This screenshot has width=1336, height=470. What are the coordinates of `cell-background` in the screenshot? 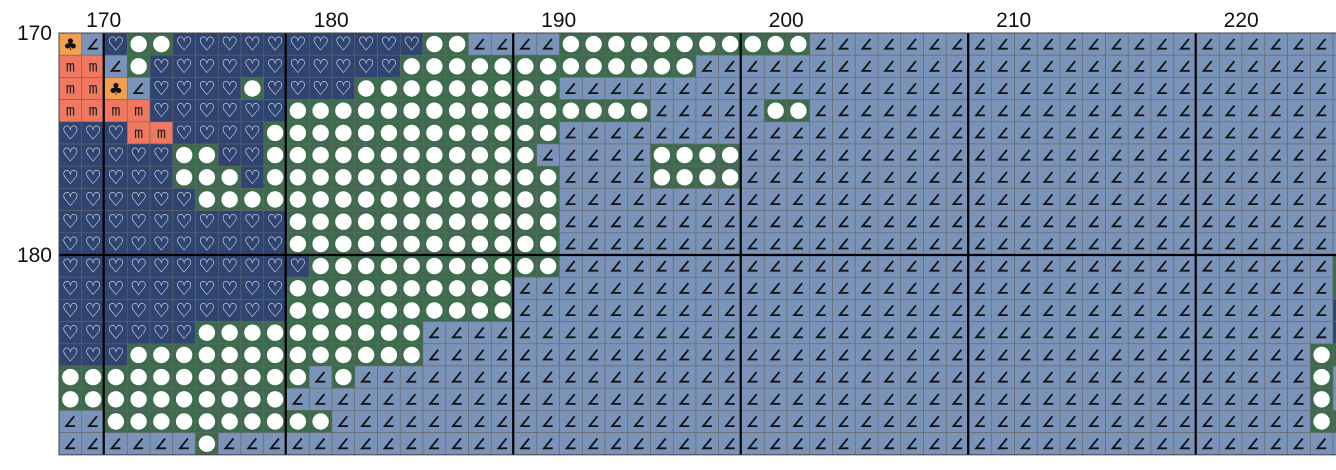 It's located at (1334, 155).